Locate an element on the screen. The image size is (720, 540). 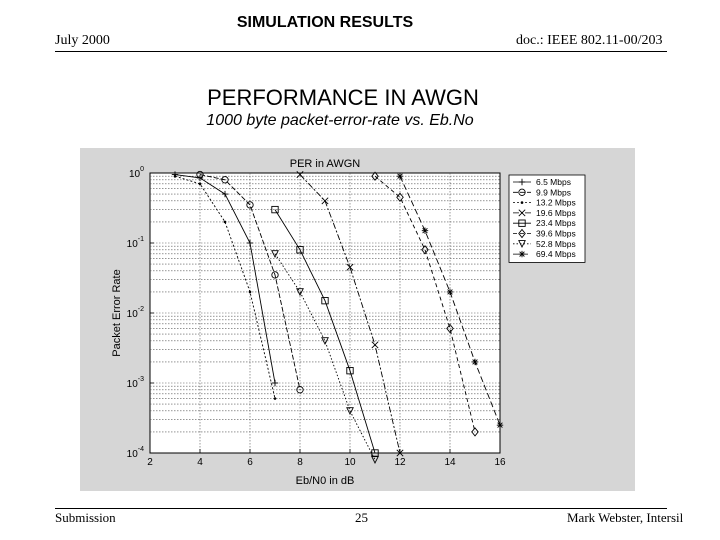
x-tick-label: 2 is located at coordinates (150, 462).